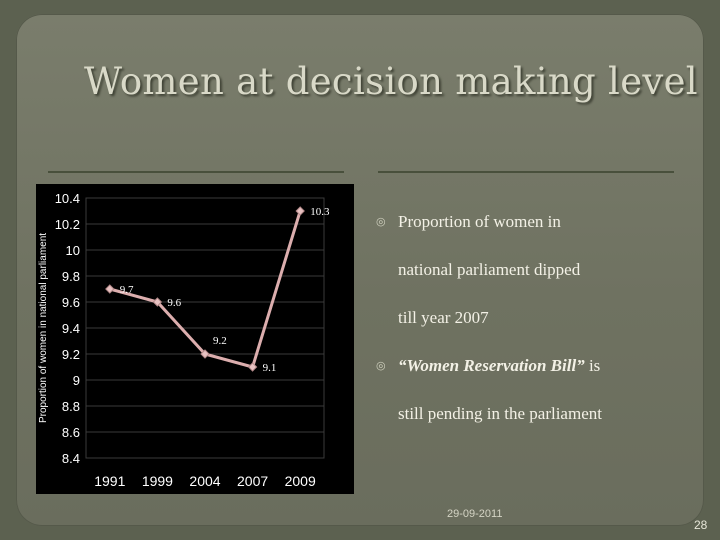 This screenshot has height=540, width=720. I want to click on y-tick-label: 9.8, so click(71, 276).